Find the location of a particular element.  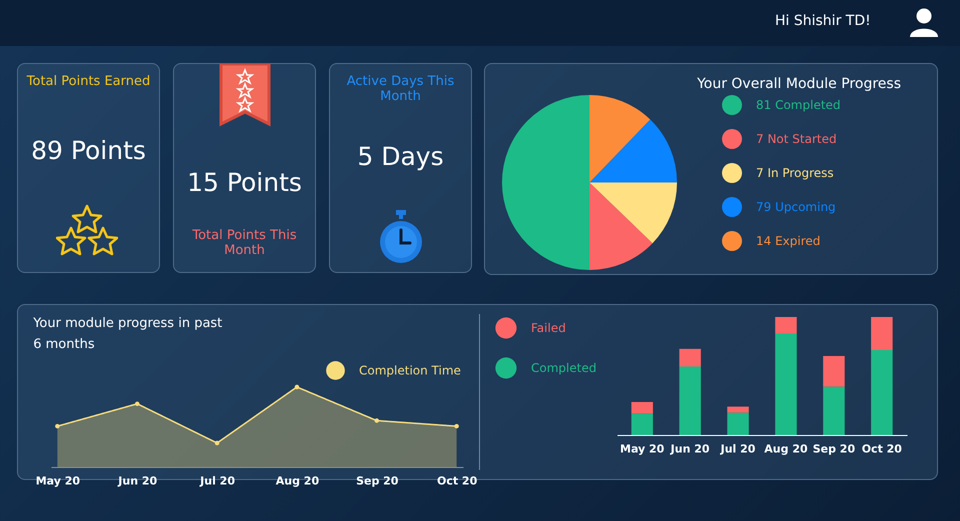

legend-label: Completed is located at coordinates (563, 368).